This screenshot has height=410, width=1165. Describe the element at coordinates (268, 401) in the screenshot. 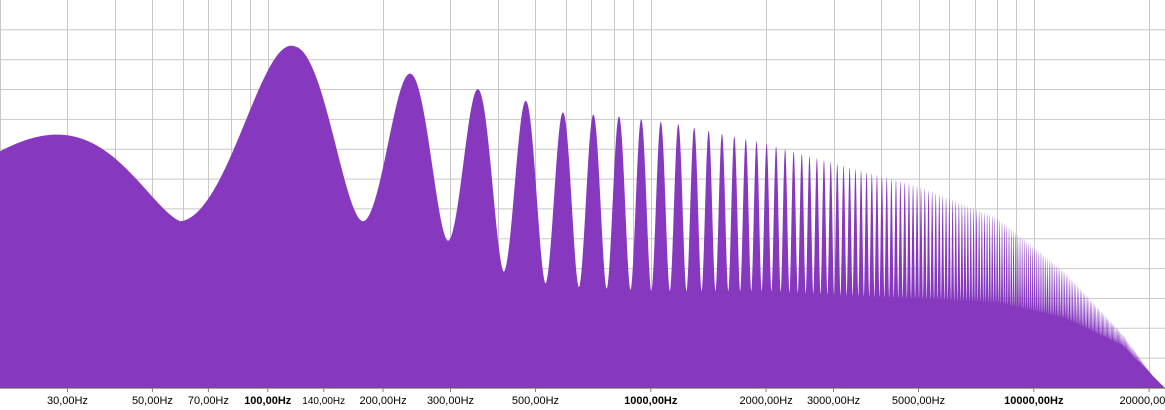

I see `x-tick-label: 100,00Hz` at that location.